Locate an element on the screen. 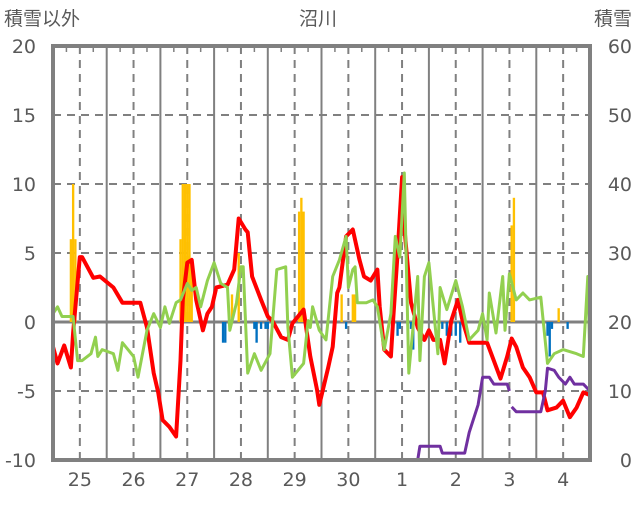  right-tick-label: 50 is located at coordinates (620, 116).